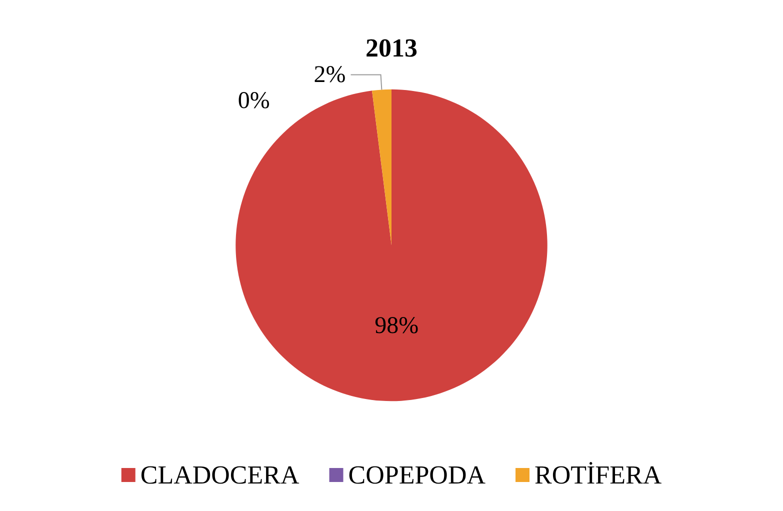 The width and height of the screenshot is (783, 511). I want to click on text: 0%, so click(254, 101).